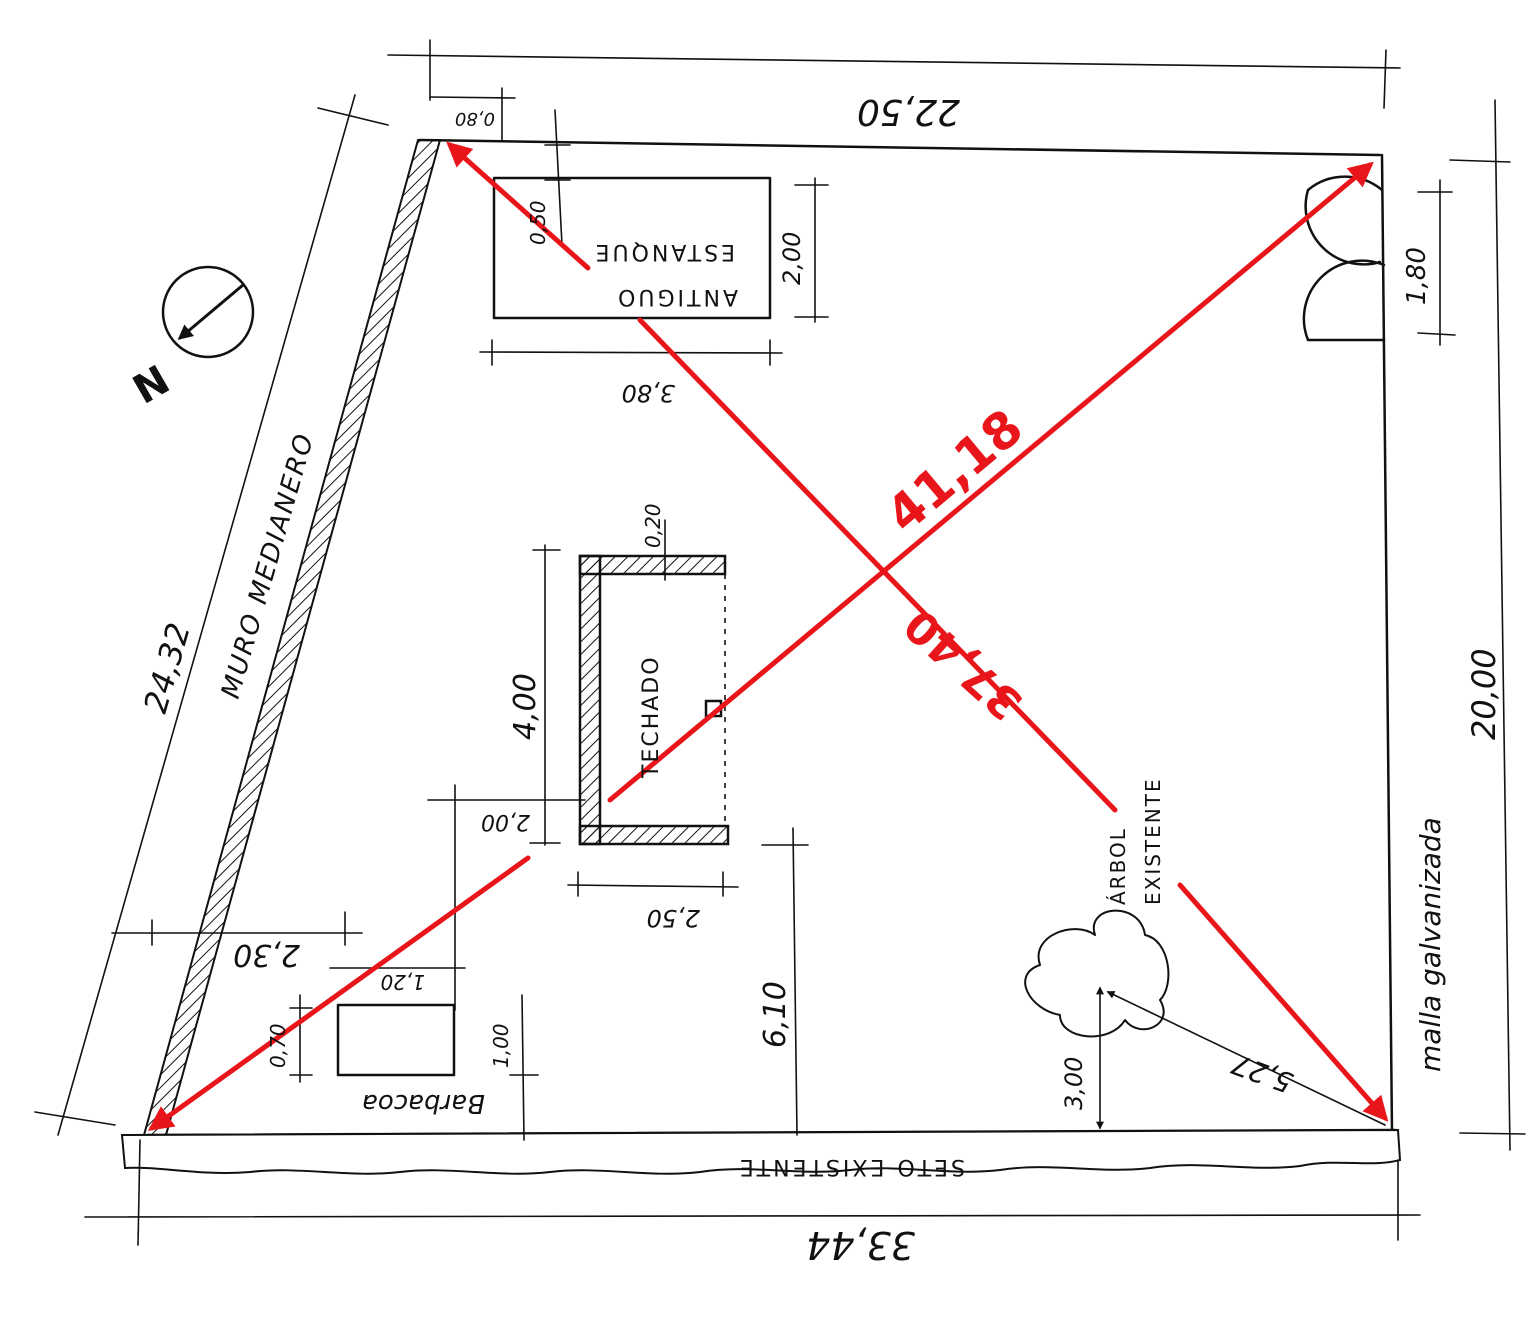  I want to click on dim-top: 22,50, so click(908, 111).